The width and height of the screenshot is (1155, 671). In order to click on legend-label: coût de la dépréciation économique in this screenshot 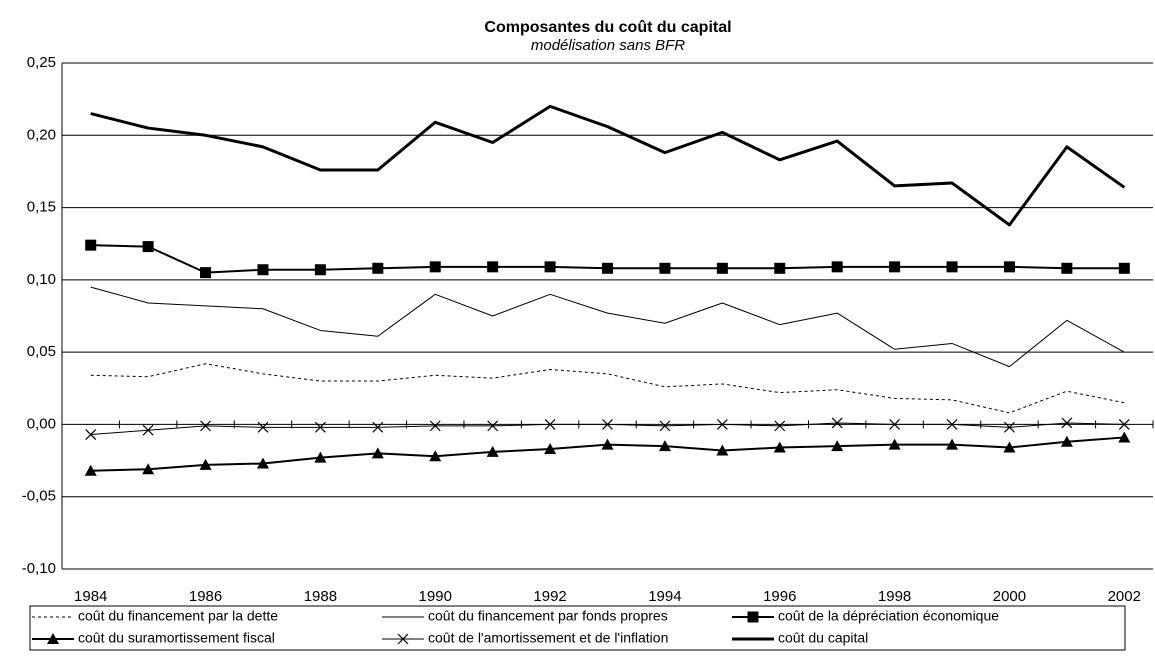, I will do `click(888, 616)`.